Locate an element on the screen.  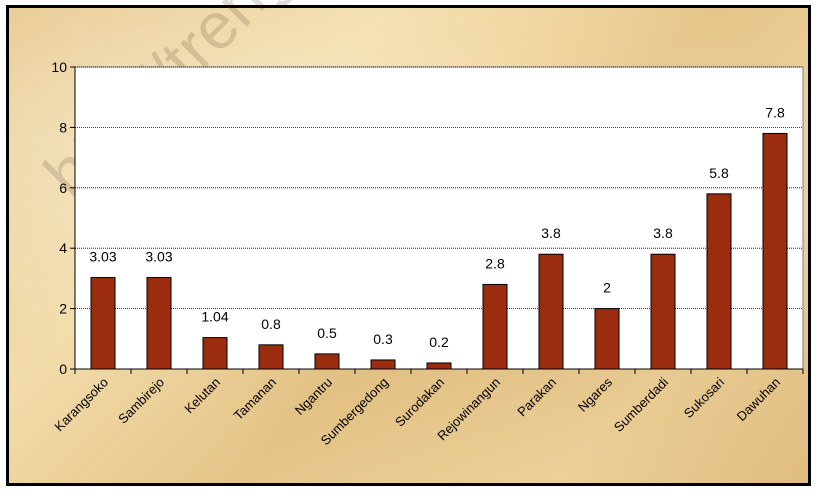
category-label: Sukosari is located at coordinates (704, 397).